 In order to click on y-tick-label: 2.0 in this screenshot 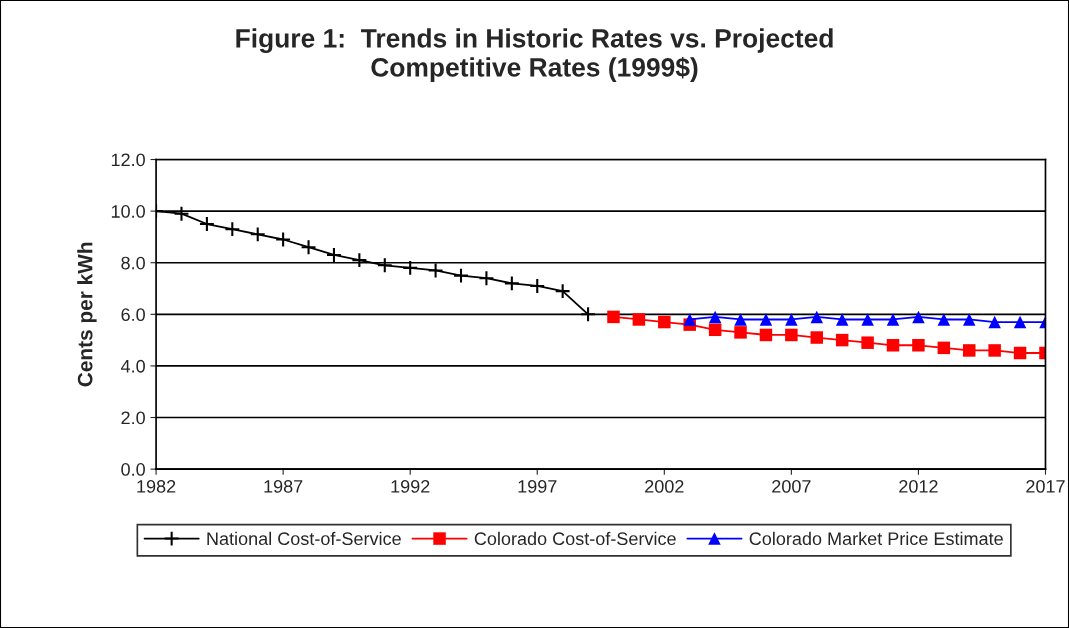, I will do `click(133, 418)`.